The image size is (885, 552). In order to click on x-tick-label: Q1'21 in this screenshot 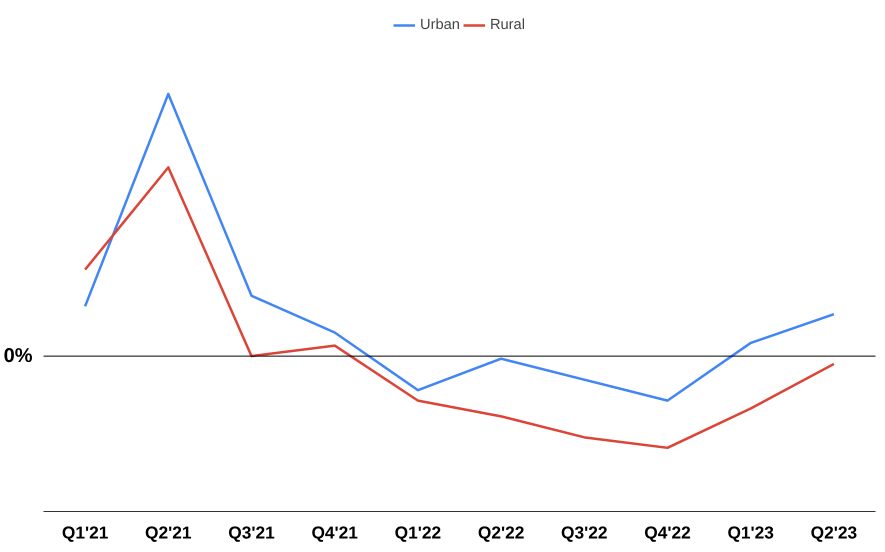, I will do `click(85, 532)`.